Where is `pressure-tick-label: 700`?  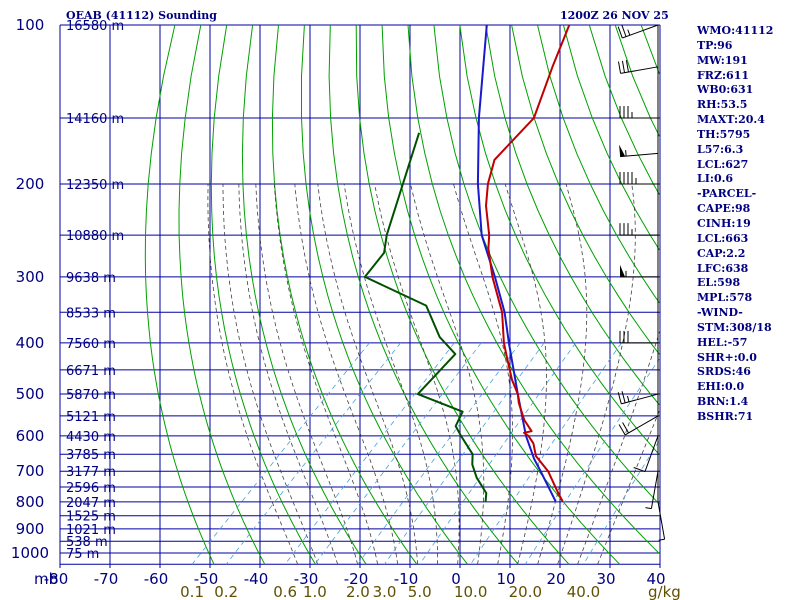 pressure-tick-label: 700 is located at coordinates (30, 471).